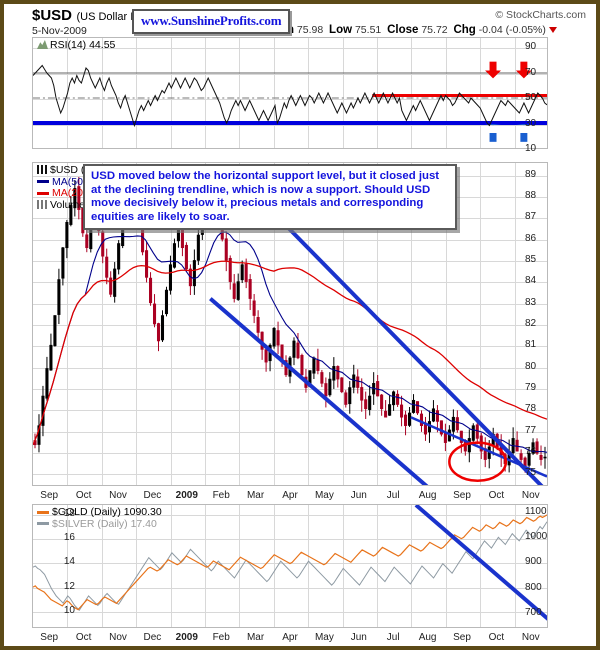 This screenshot has width=600, height=650. Describe the element at coordinates (69, 513) in the screenshot. I see `y-axis-tick: 18` at that location.